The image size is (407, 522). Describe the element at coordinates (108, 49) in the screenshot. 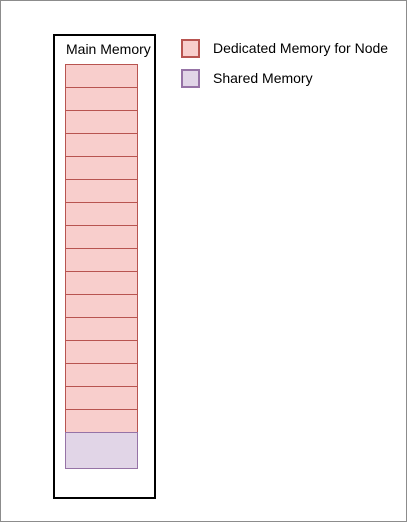

I see `main-memory-title: Main Memory` at that location.